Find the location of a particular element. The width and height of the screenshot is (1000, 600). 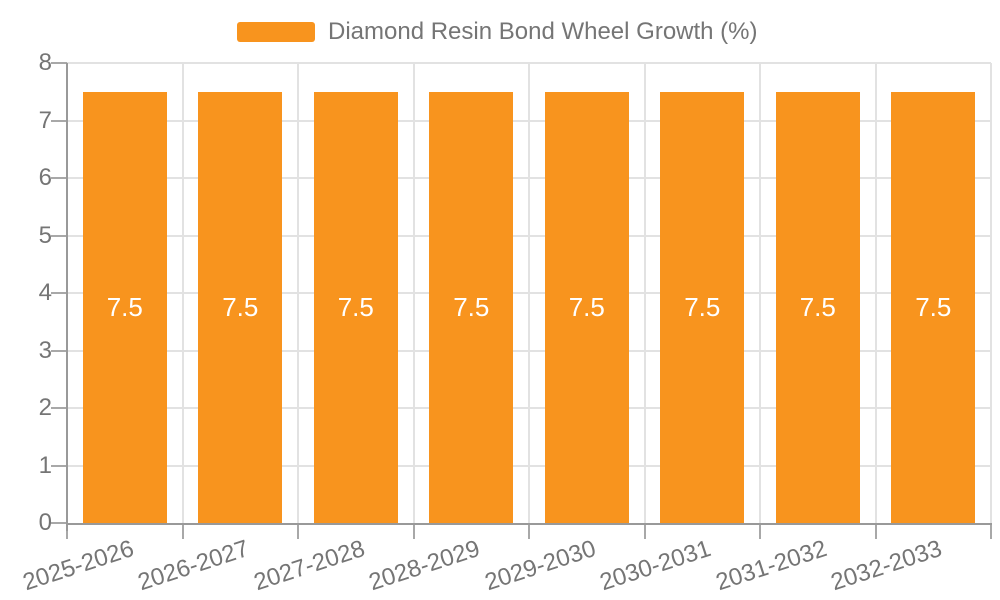

x-tick-label: 2030-2031 is located at coordinates (656, 566).